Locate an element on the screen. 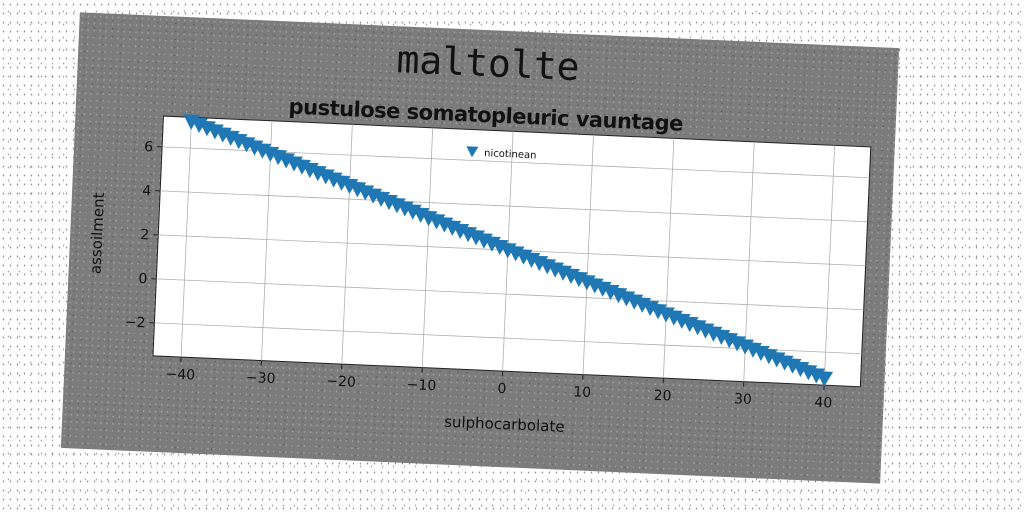 The height and width of the screenshot is (512, 1024). x-tick-label: 10 is located at coordinates (582, 392).